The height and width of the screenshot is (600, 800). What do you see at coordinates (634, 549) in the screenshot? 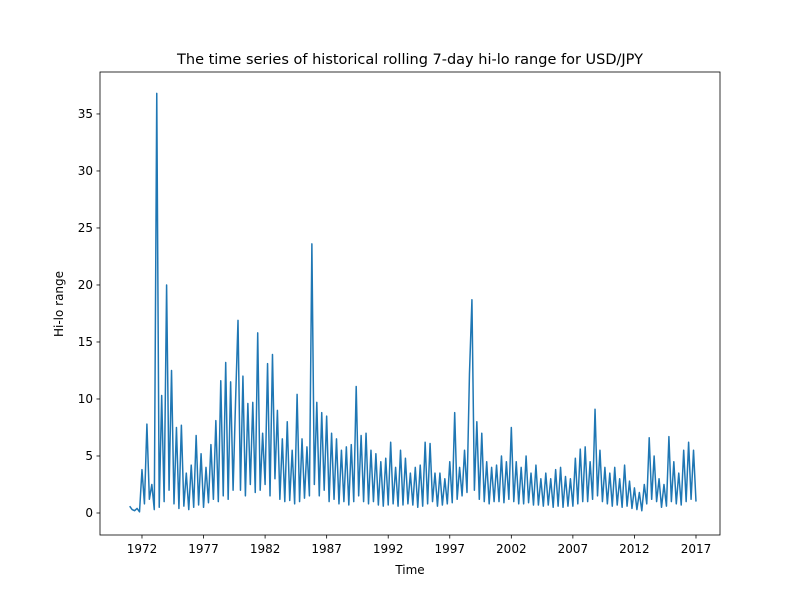
I see `x-tick-label: 2012` at bounding box center [634, 549].